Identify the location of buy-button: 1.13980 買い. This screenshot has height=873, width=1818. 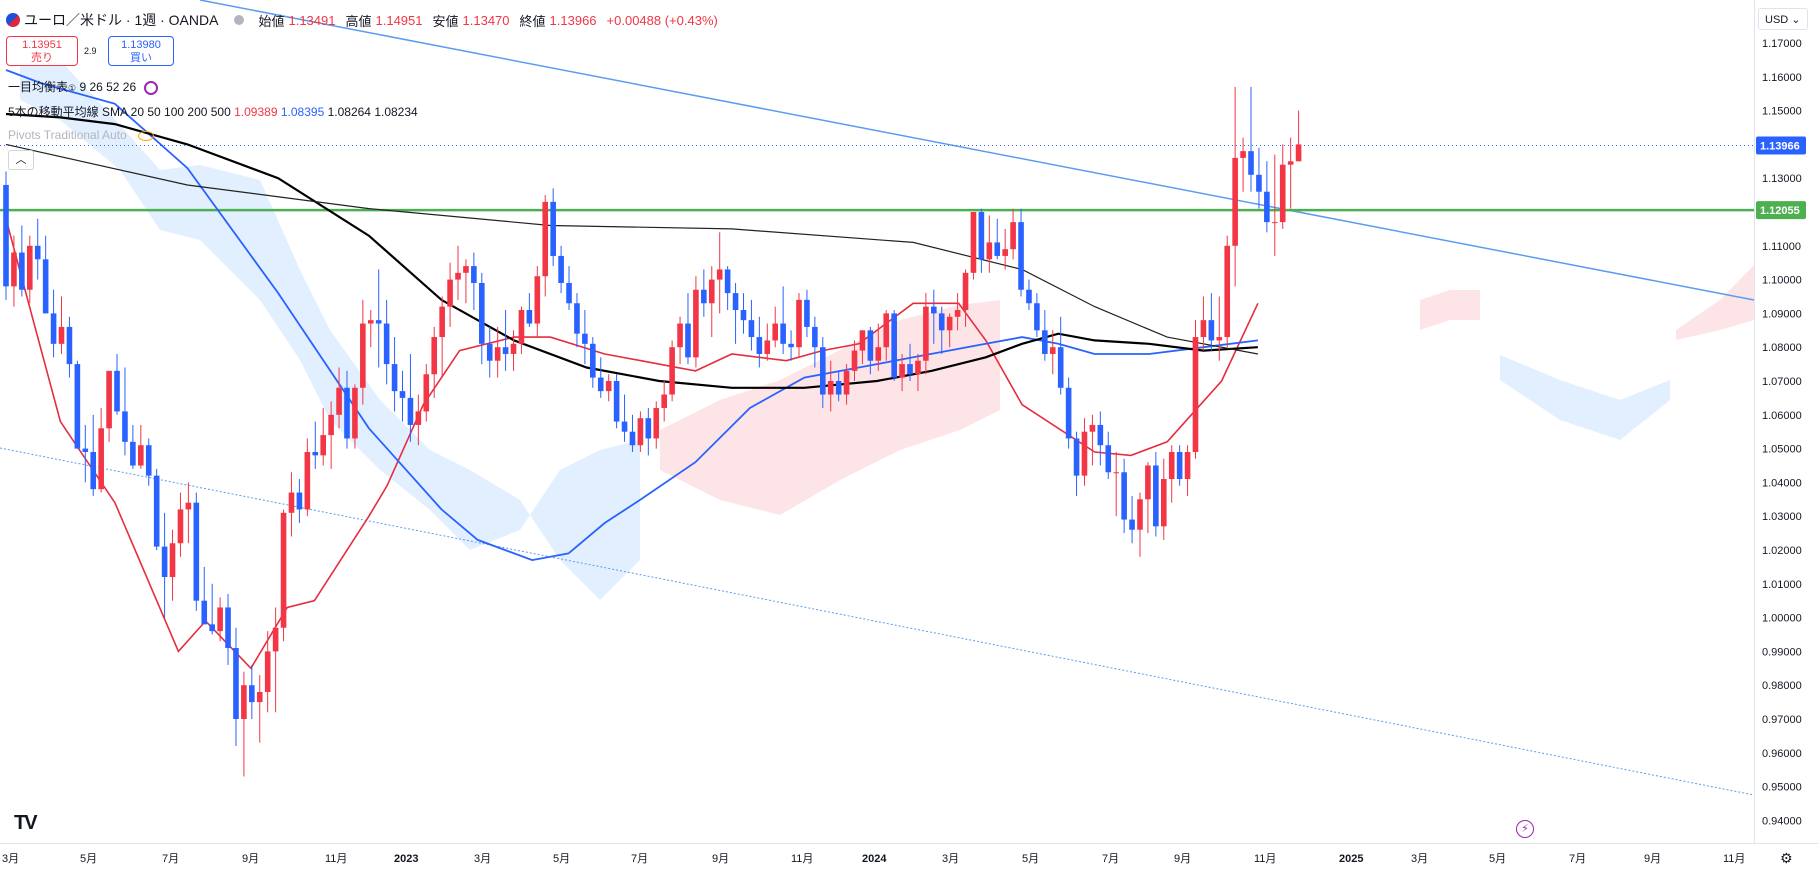
(141, 51).